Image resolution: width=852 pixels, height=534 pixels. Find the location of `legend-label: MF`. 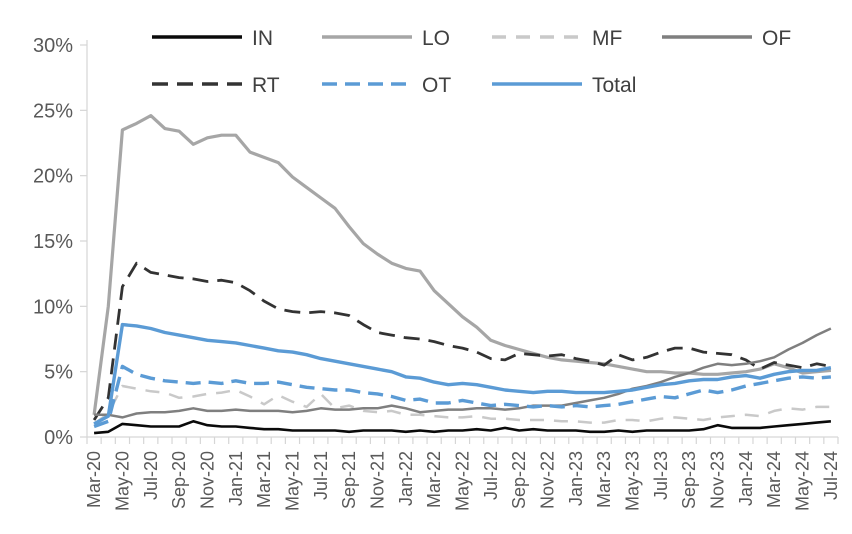

legend-label: MF is located at coordinates (607, 38).